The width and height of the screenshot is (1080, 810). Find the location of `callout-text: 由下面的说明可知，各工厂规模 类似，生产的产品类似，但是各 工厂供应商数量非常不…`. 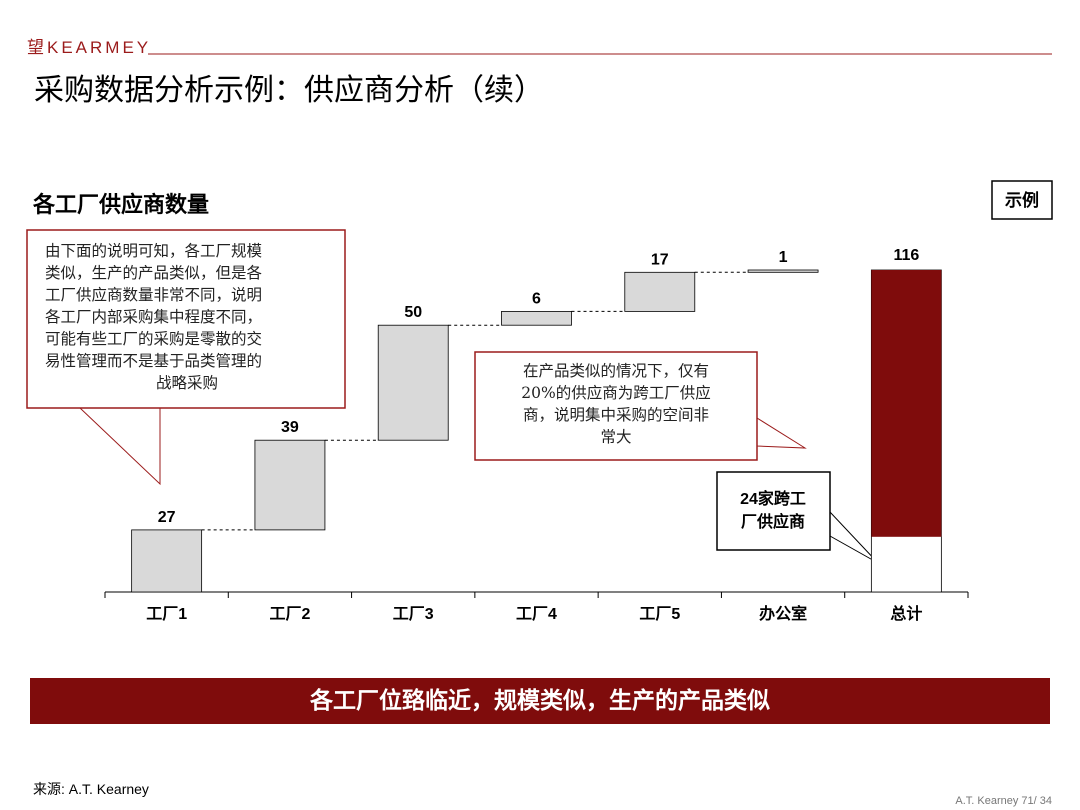

callout-text: 由下面的说明可知，各工厂规模 类似，生产的产品类似，但是各 工厂供应商数量非常不… is located at coordinates (154, 317).